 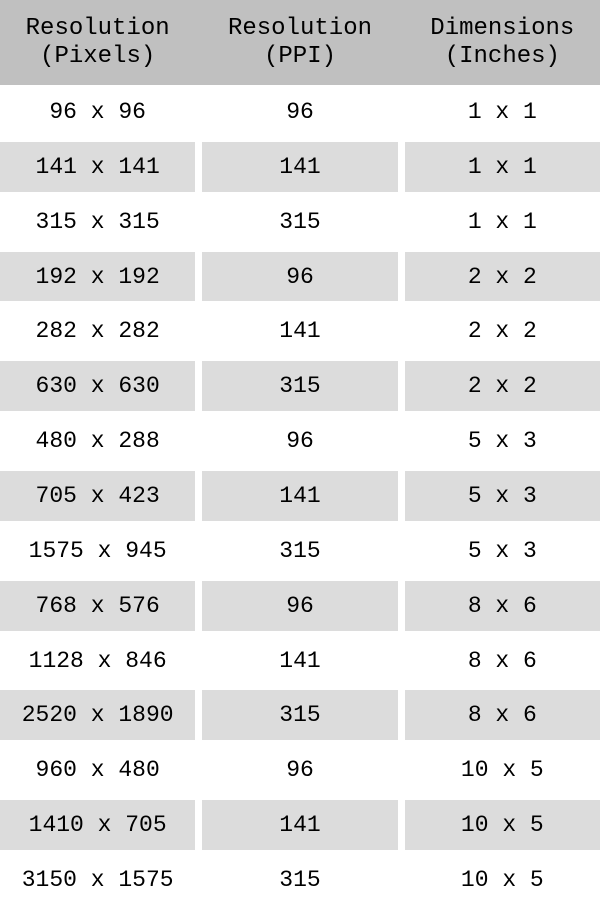 What do you see at coordinates (98, 496) in the screenshot?
I see `table-cell: 705 x 423` at bounding box center [98, 496].